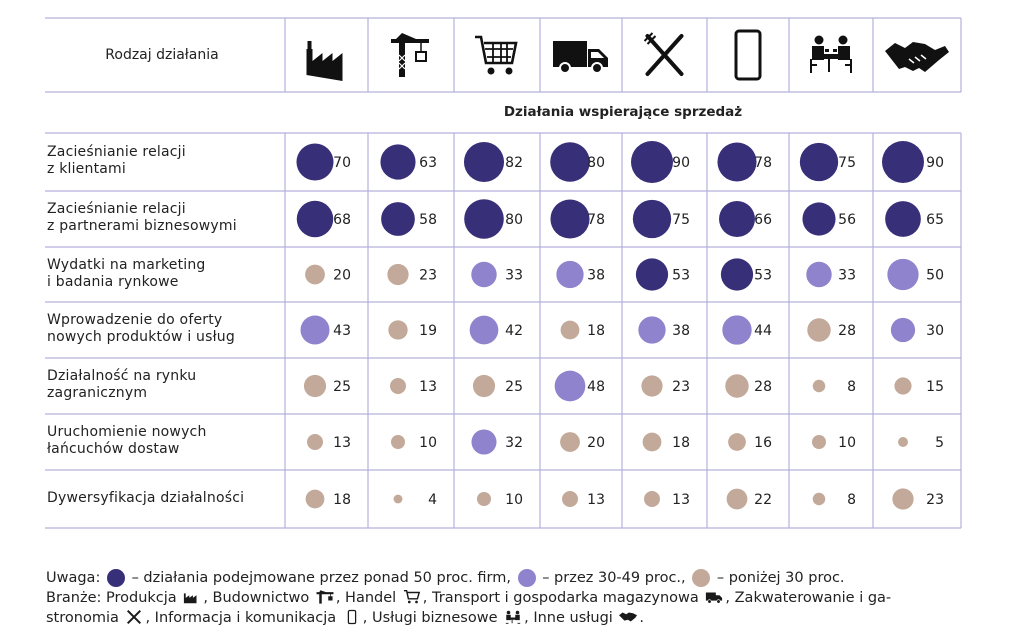  I want to click on data-value-label: 53, so click(763, 276).